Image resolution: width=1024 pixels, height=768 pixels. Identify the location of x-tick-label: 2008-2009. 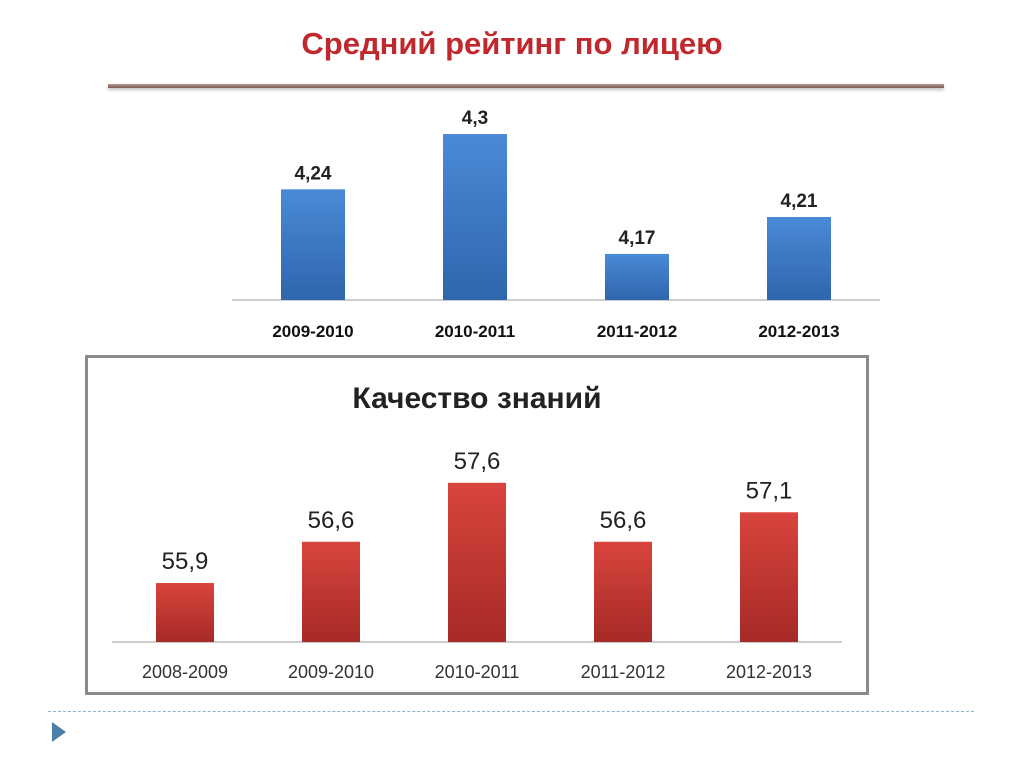
(185, 672).